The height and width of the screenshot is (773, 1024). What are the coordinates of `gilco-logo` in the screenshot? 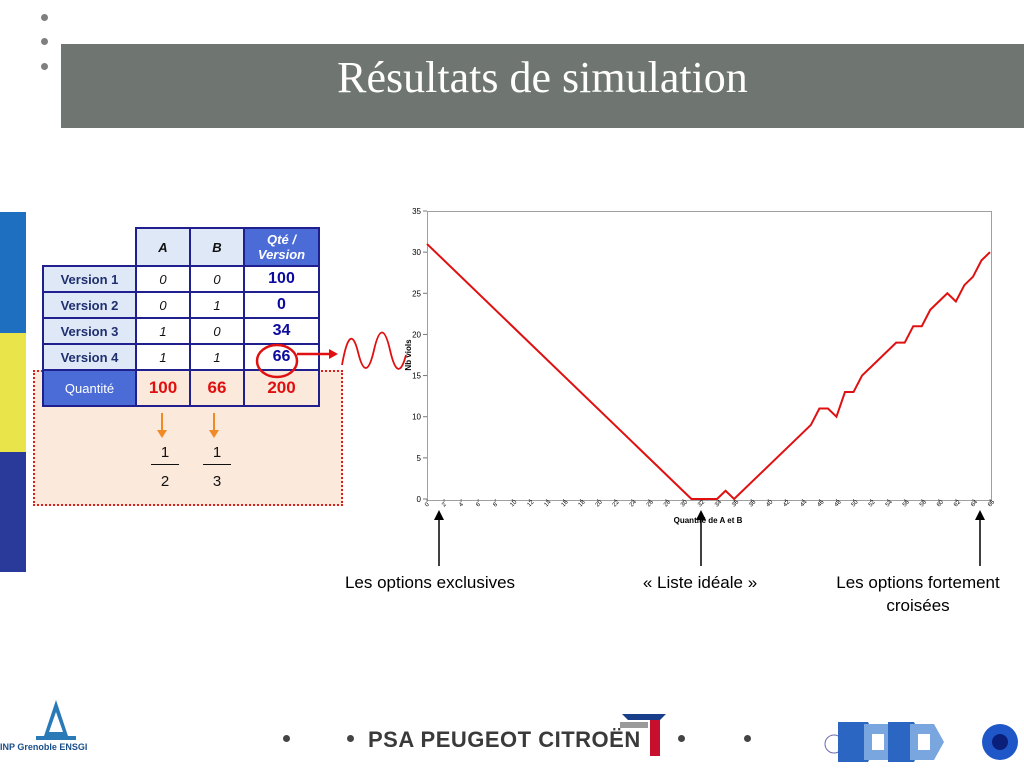 It's located at (924, 742).